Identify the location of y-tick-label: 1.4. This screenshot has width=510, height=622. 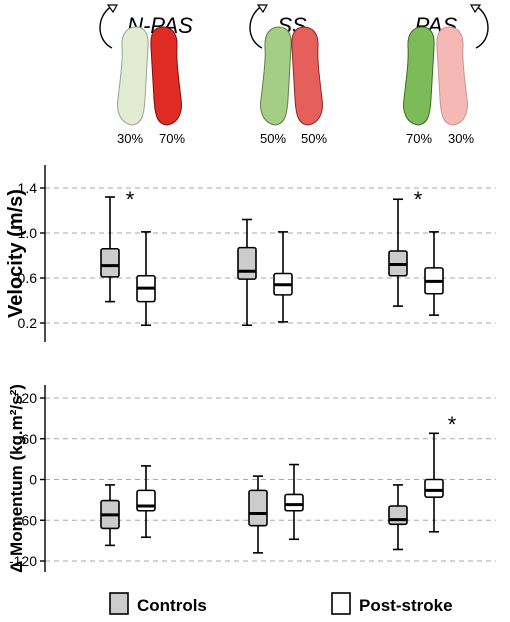
(28, 188).